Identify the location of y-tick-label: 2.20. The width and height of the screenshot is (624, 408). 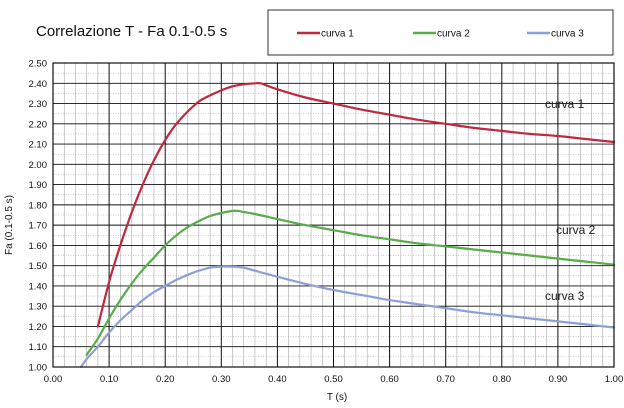
(38, 124).